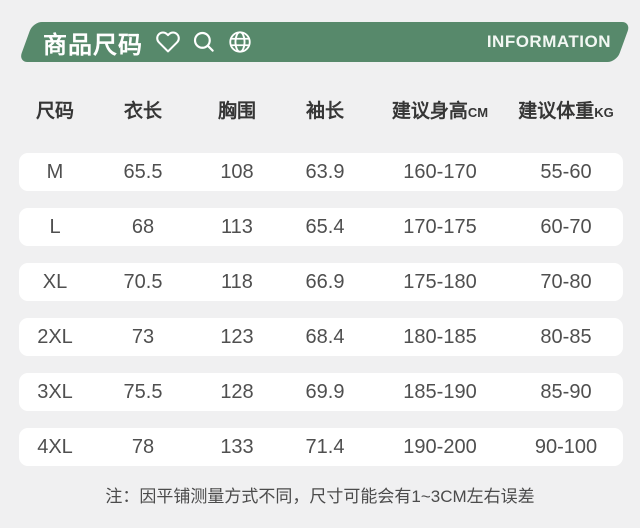 Image resolution: width=640 pixels, height=528 pixels. What do you see at coordinates (55, 336) in the screenshot?
I see `cell-size: 2XL` at bounding box center [55, 336].